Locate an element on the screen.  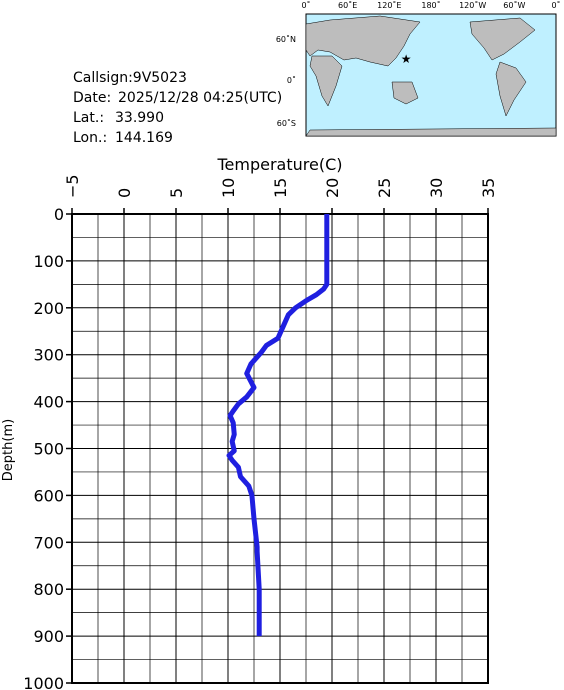
x-tick-label: 20 is located at coordinates (332, 188).